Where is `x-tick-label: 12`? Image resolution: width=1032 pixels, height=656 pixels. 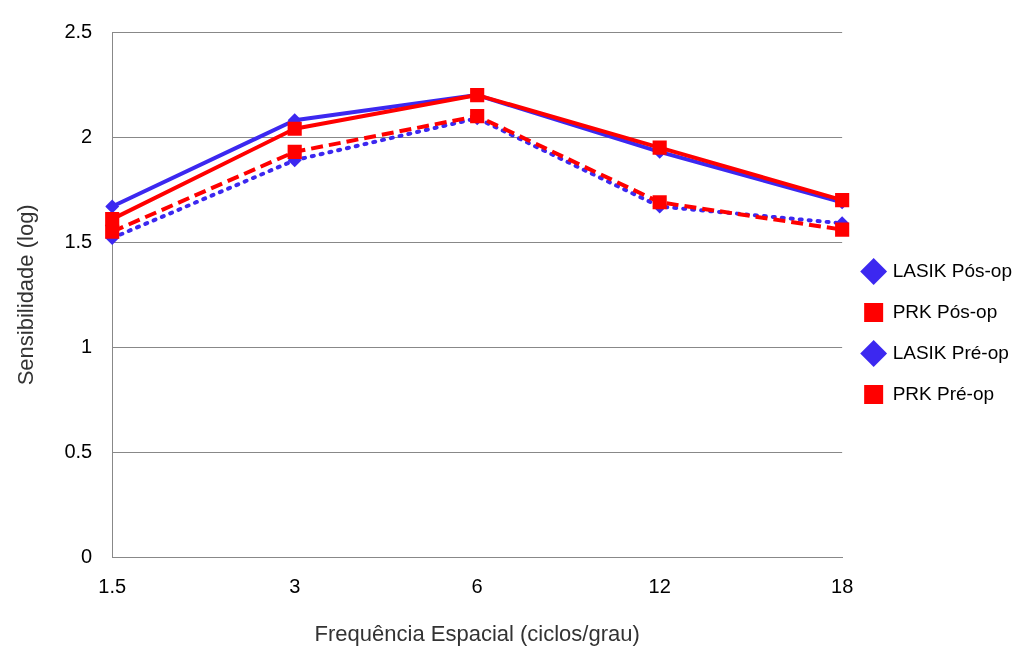 x-tick-label: 12 is located at coordinates (659, 586).